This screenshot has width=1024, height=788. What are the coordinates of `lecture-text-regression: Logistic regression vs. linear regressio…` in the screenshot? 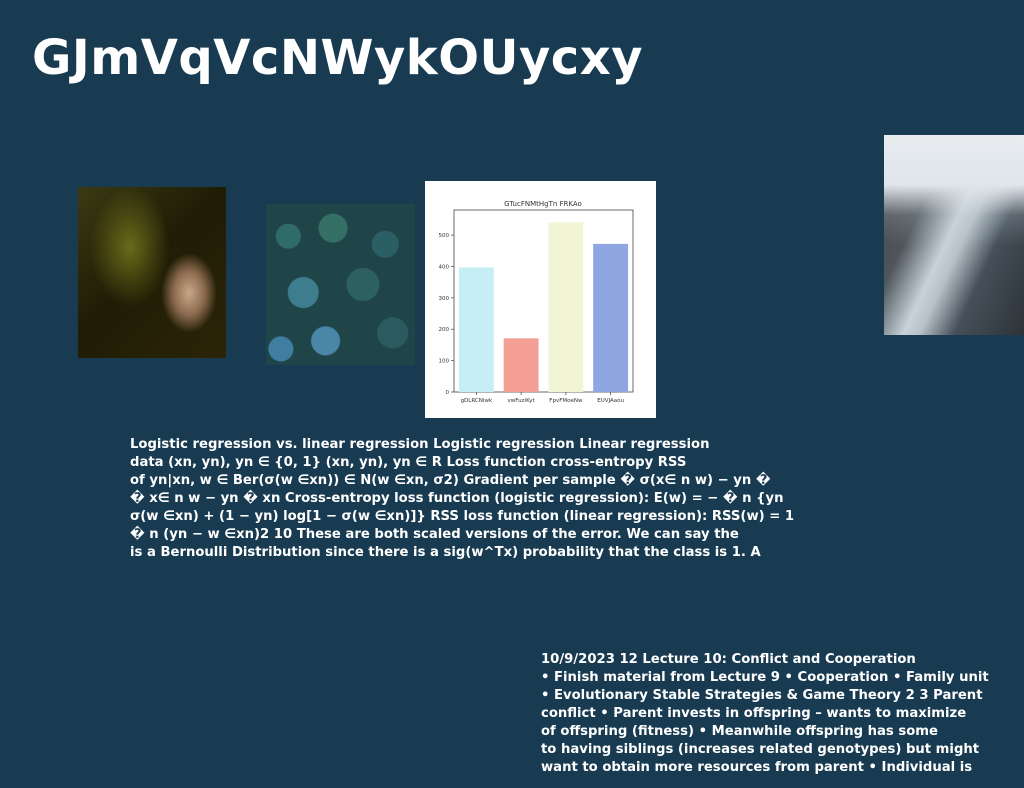 It's located at (462, 499).